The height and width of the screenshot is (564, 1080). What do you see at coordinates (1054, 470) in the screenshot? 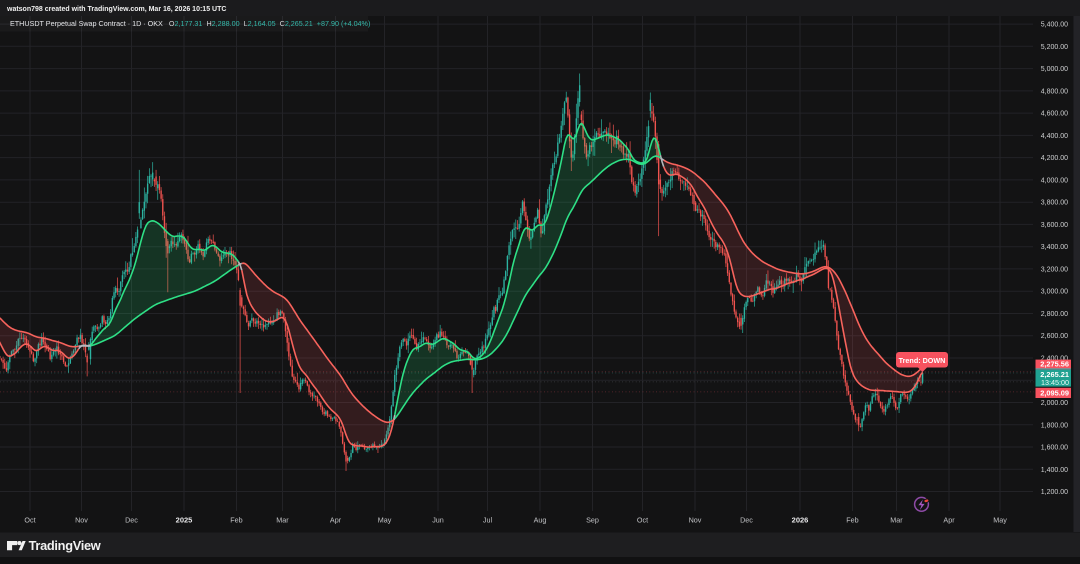
I see `svg-text: 1,400.00` at bounding box center [1054, 470].